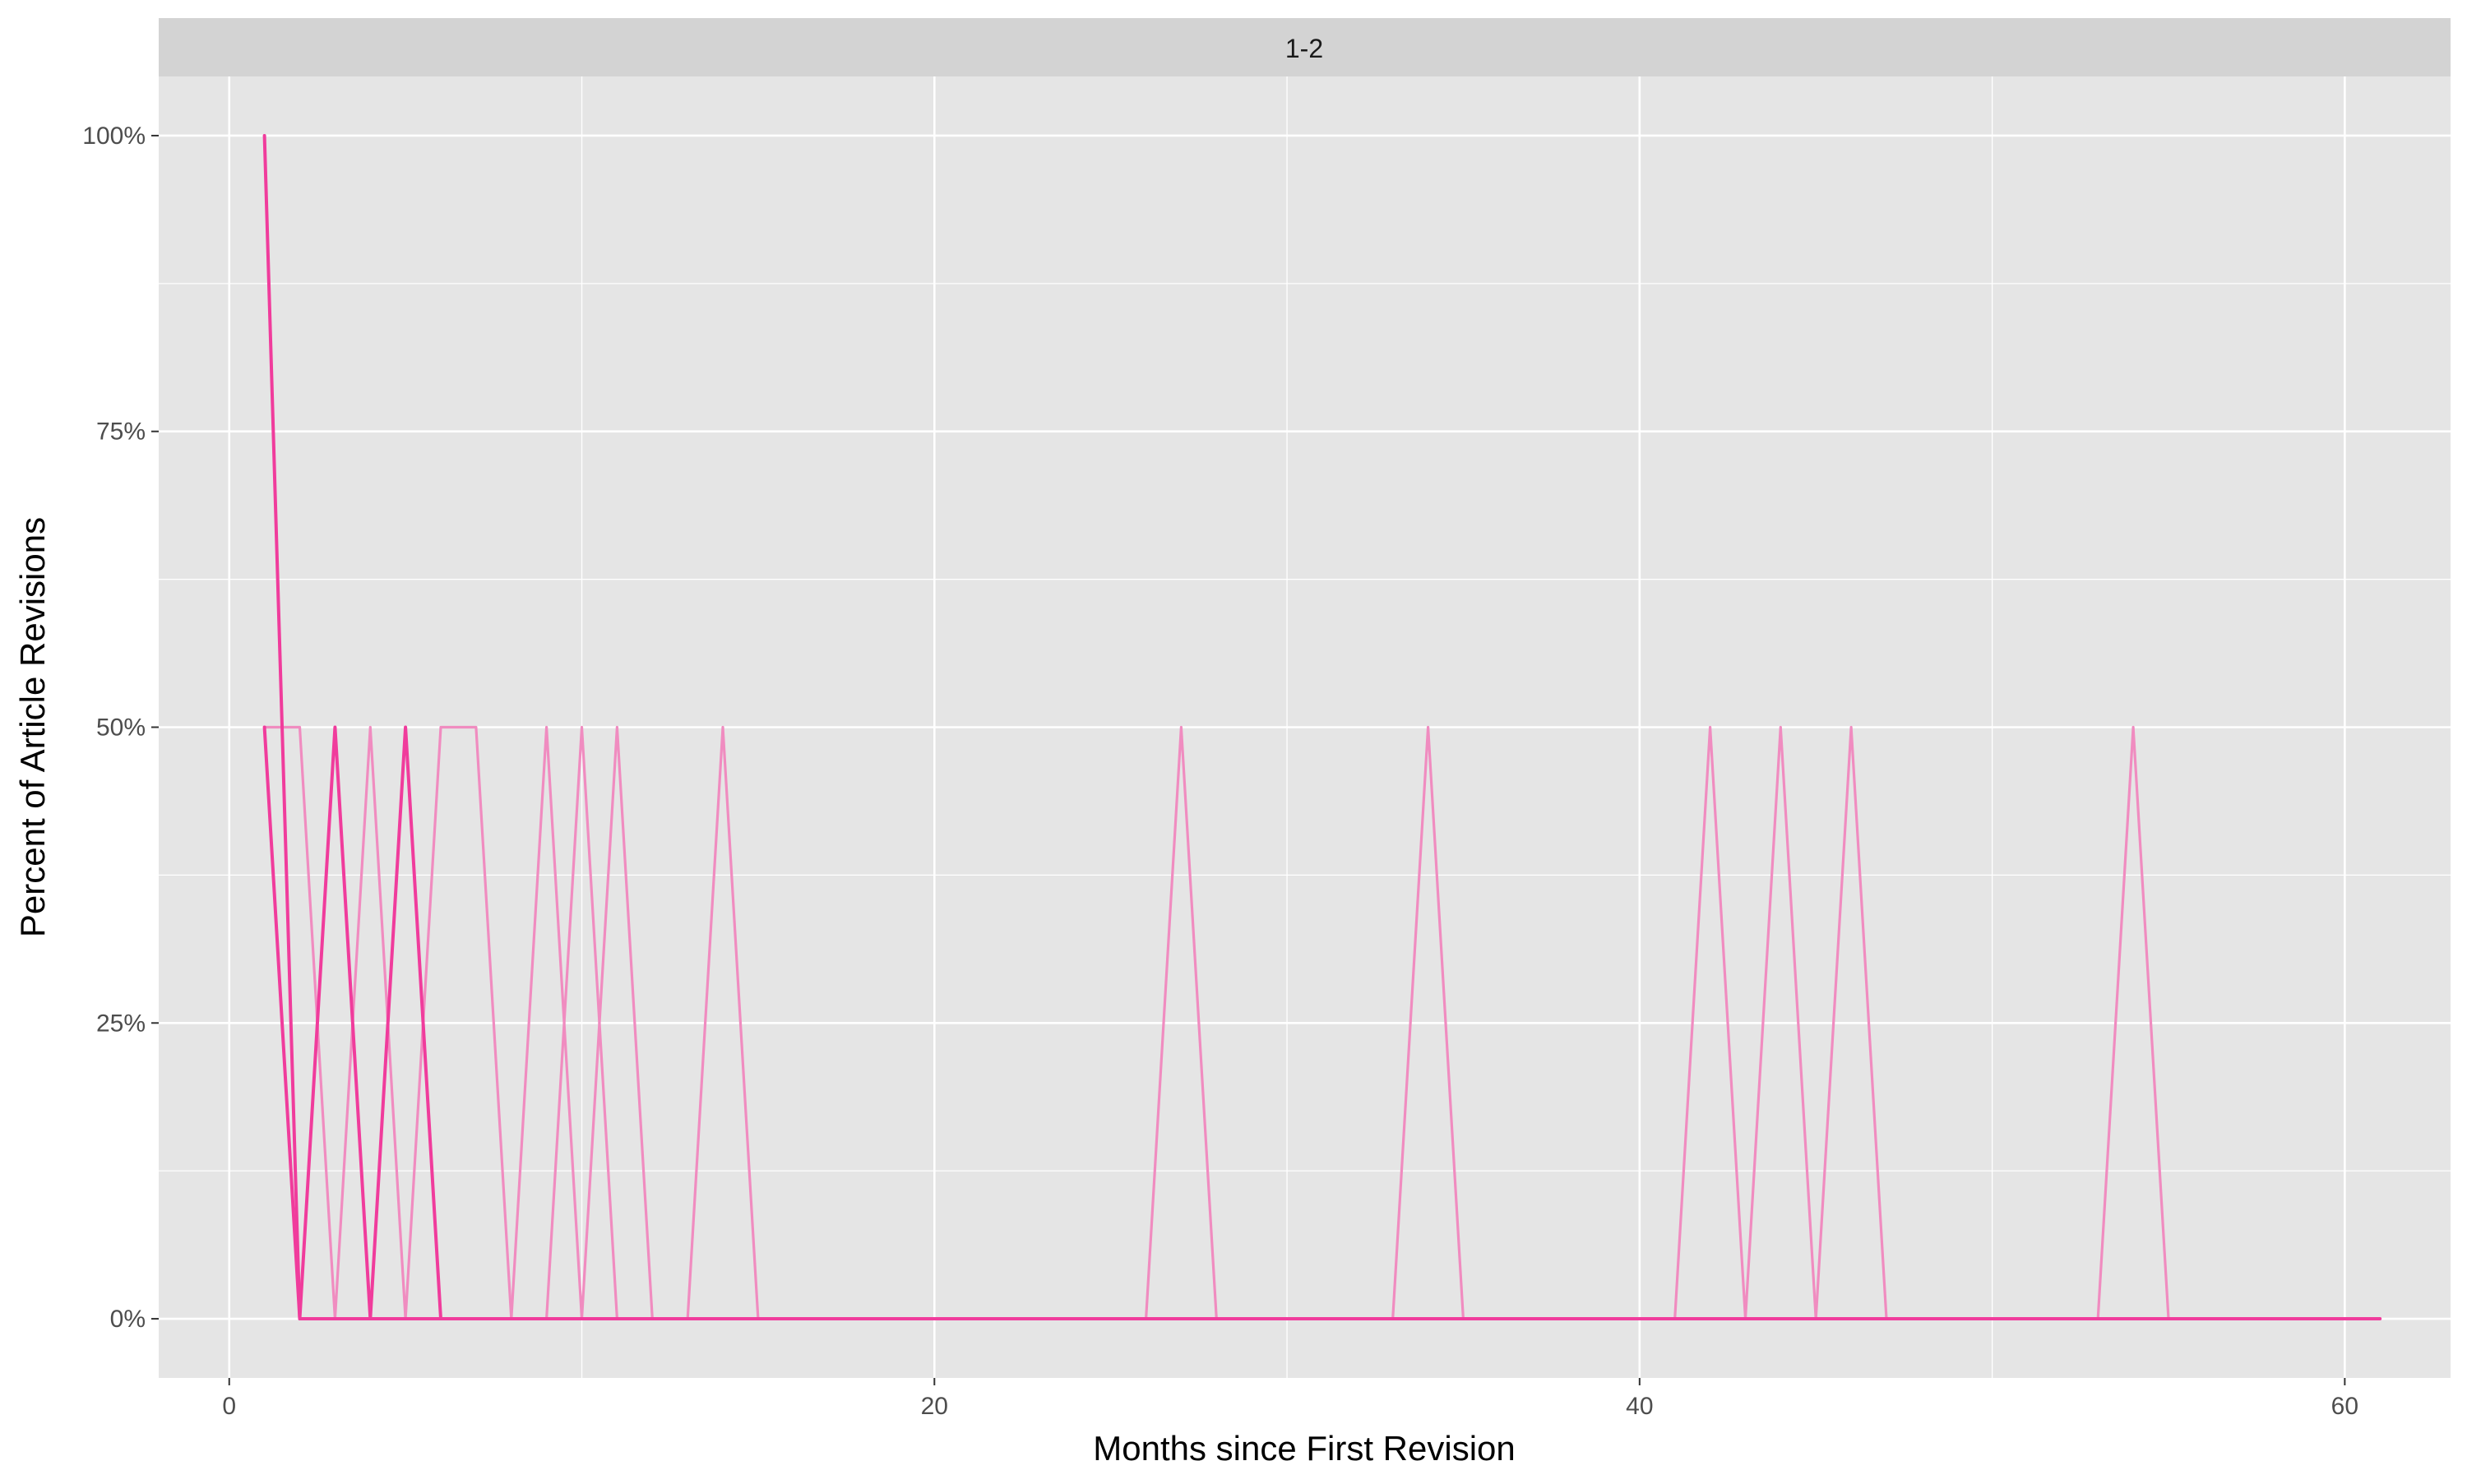 Image resolution: width=2467 pixels, height=1484 pixels. I want to click on x-tick-label: 40, so click(1639, 1406).